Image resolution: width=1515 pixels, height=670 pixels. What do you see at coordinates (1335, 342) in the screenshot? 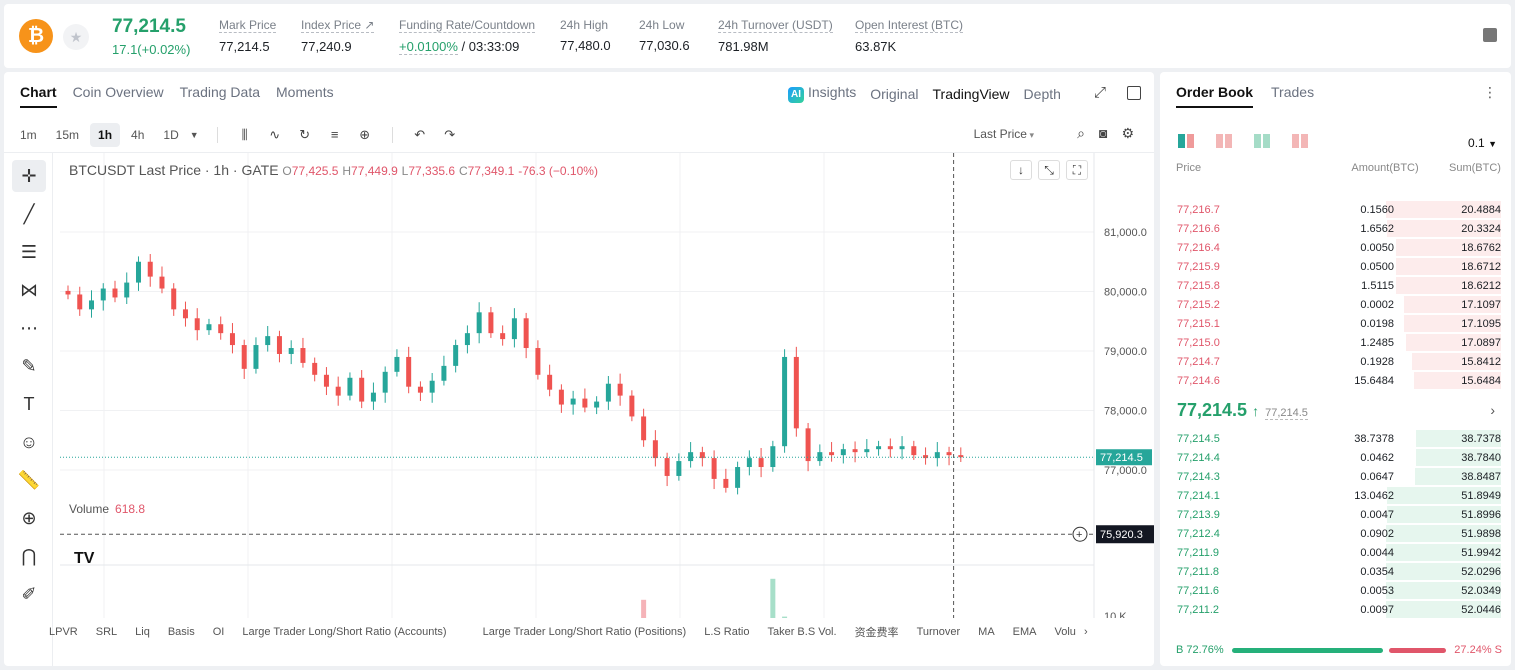
I see `ask-row: 77,215.0 1.2485 17.0897` at bounding box center [1335, 342].